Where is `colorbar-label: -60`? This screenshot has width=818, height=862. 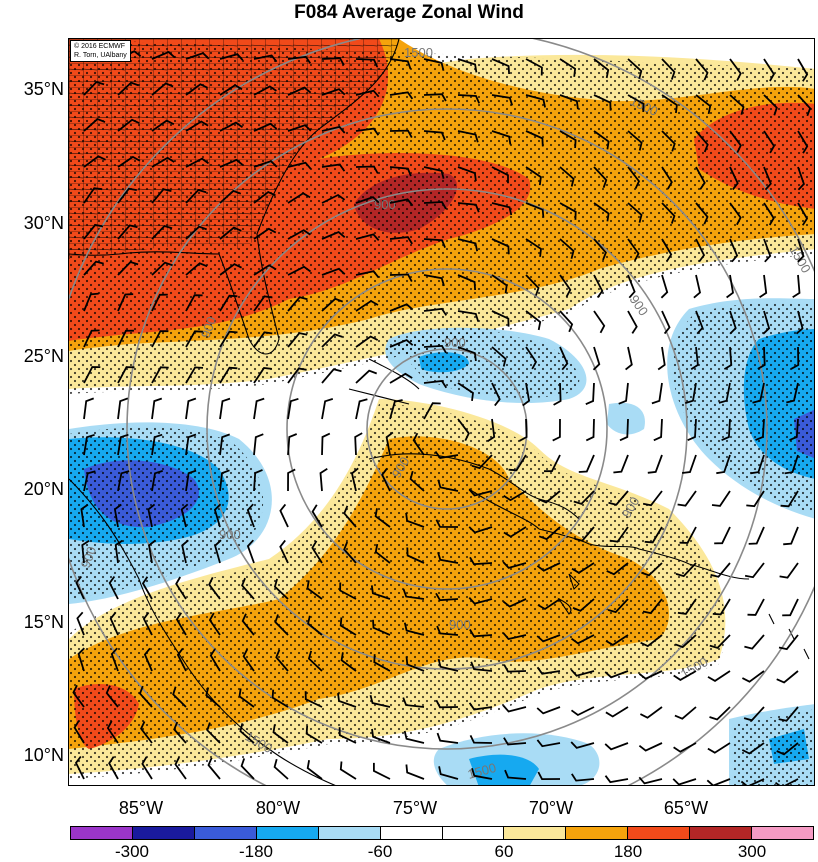
colorbar-label: -60 is located at coordinates (380, 852).